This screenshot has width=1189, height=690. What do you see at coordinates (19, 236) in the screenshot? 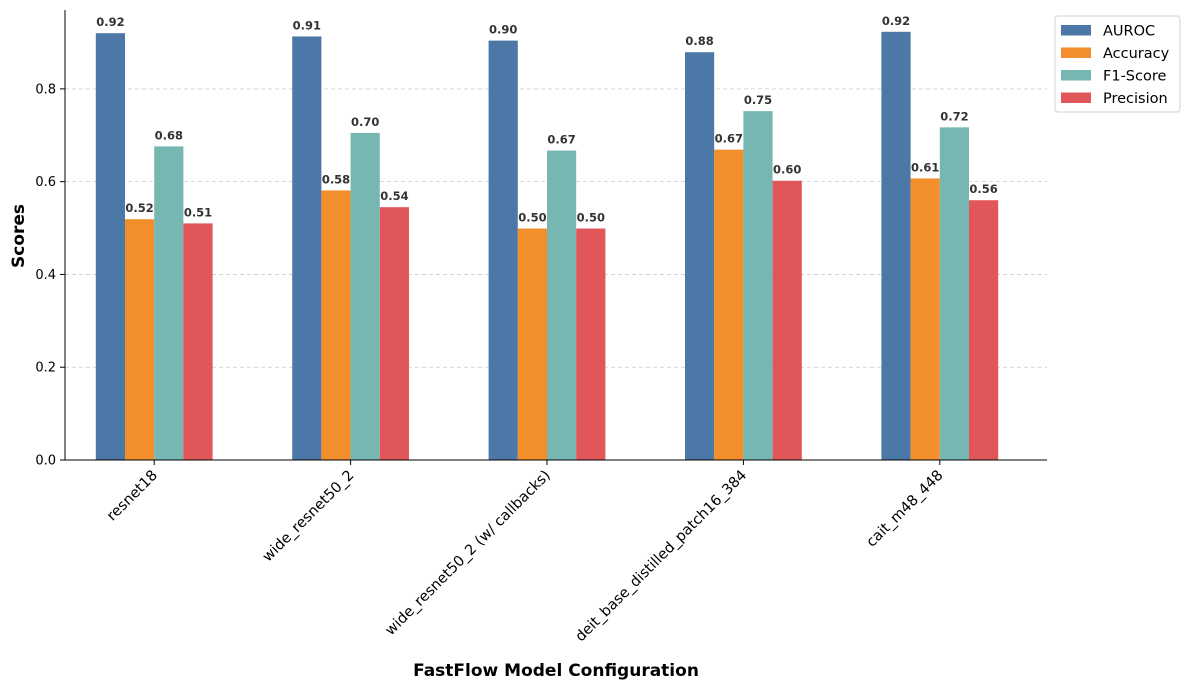
I see `y-axis-title: Scores` at bounding box center [19, 236].